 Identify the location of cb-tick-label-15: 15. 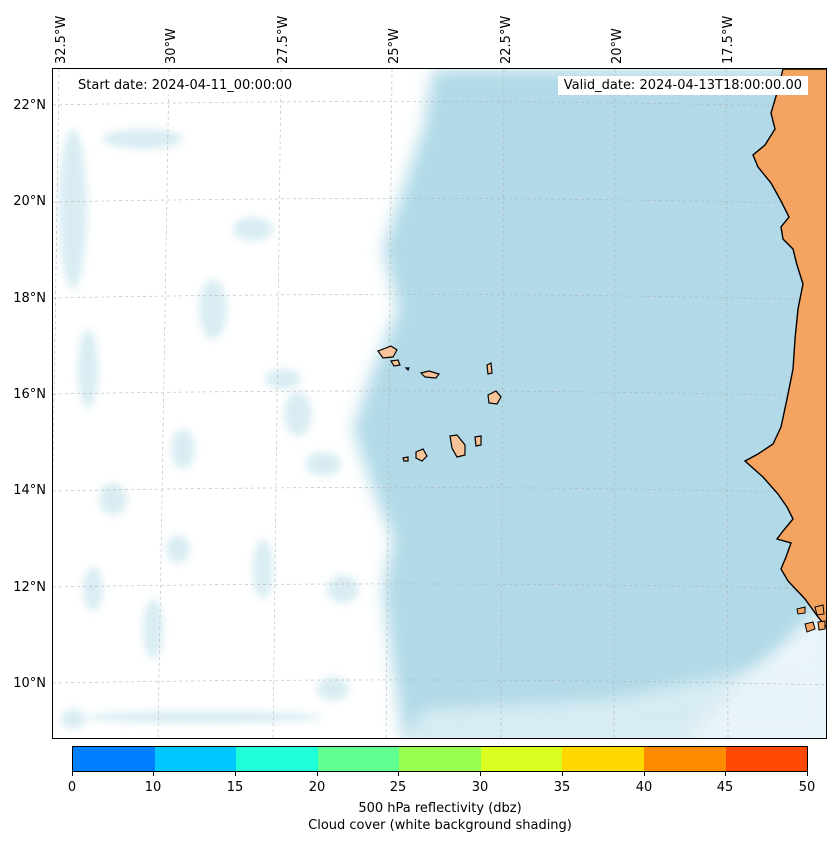
(235, 787).